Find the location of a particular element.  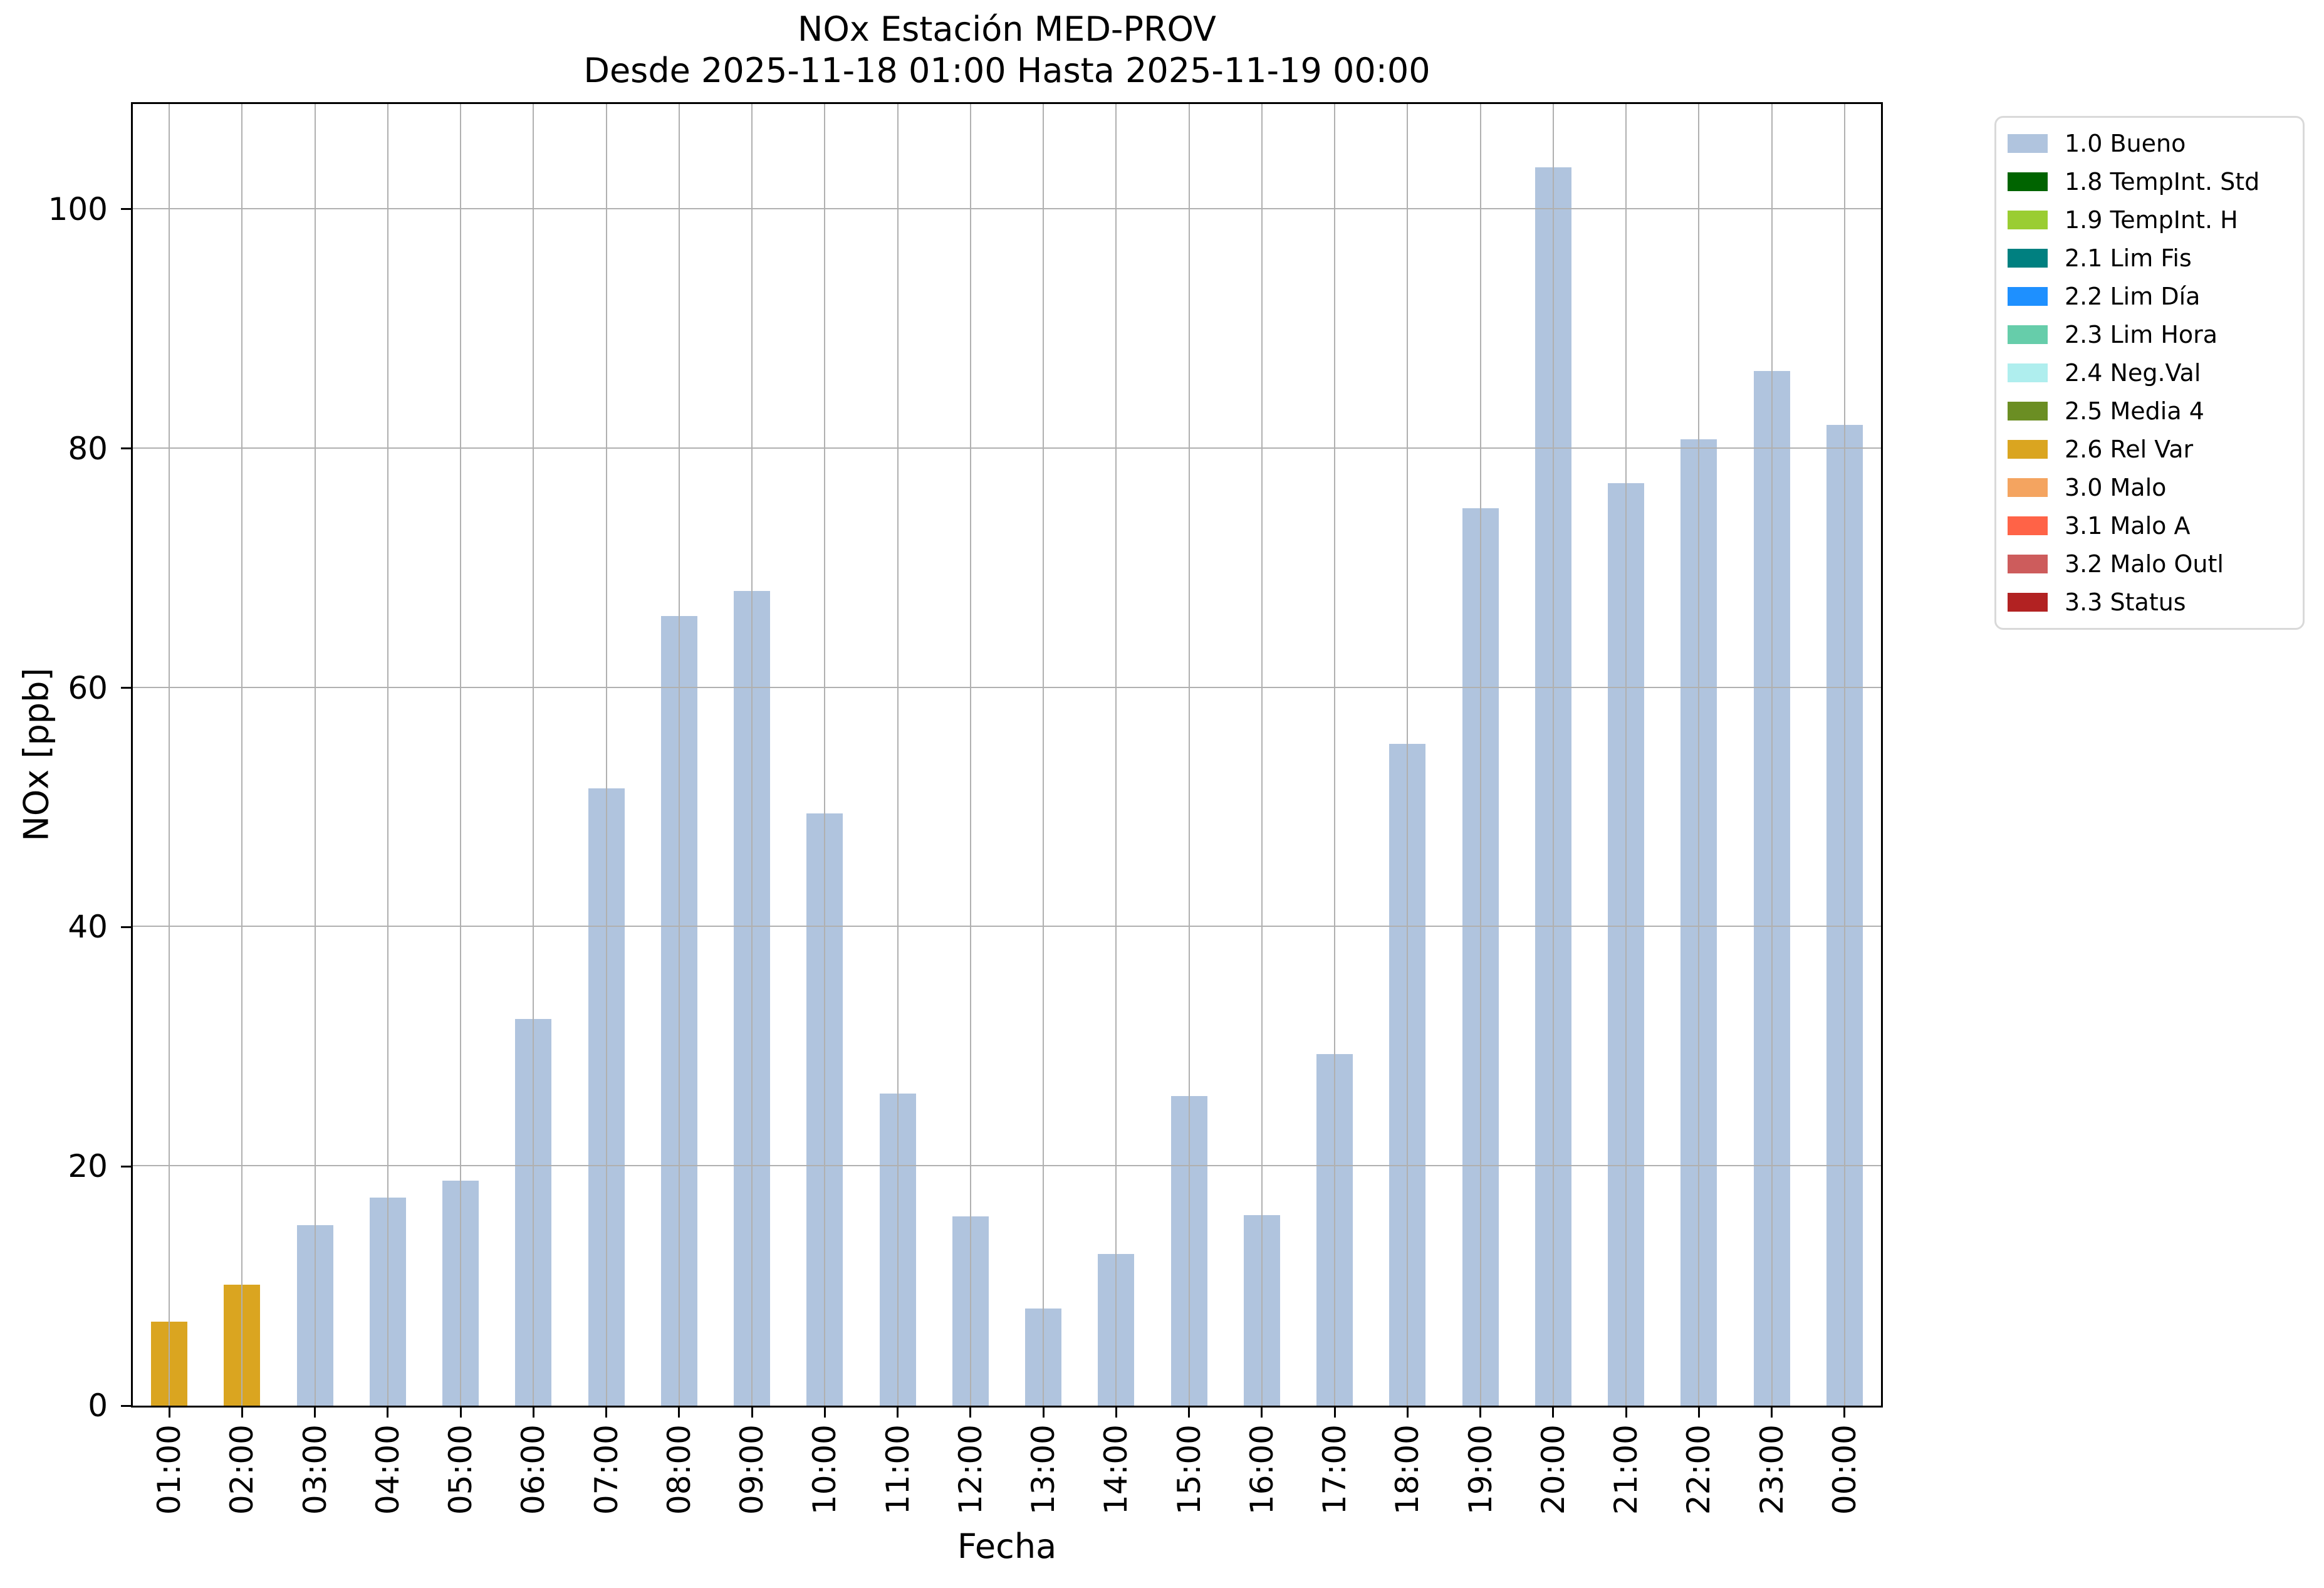

legend-row: 2.4 Neg.Val is located at coordinates (2152, 373).